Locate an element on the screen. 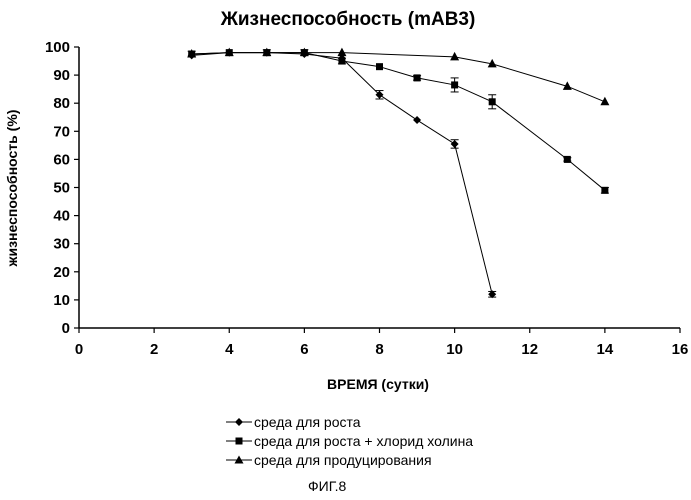 The width and height of the screenshot is (691, 500). legend-item-growth-choline: среда для роста + хлорид холина is located at coordinates (426, 440).